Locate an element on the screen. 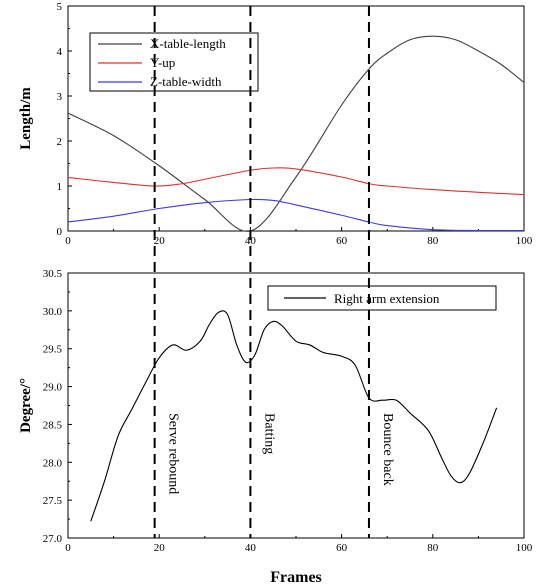  top-y-tick-label: 1 is located at coordinates (60, 187).